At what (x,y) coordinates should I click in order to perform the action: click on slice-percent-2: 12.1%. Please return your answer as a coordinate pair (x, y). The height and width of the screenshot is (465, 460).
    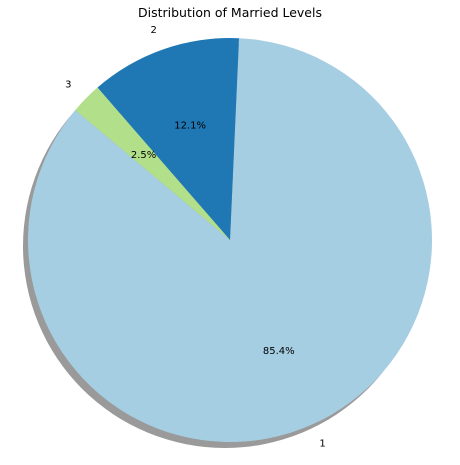
    Looking at the image, I should click on (190, 126).